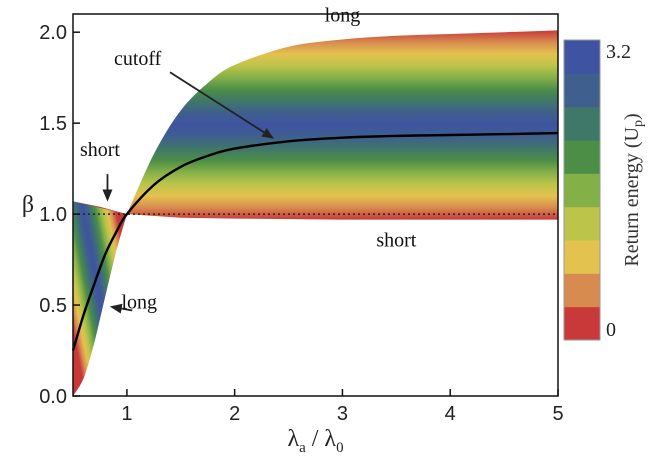 The width and height of the screenshot is (649, 458). I want to click on x-tick-label: 1, so click(126, 414).